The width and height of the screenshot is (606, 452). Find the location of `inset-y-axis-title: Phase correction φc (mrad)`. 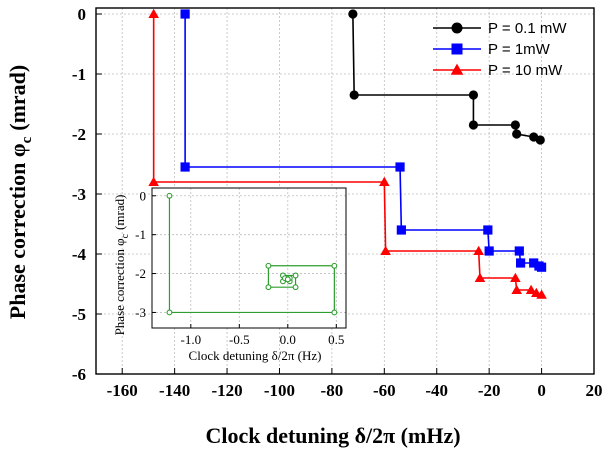

inset-y-axis-title: Phase correction φc (mrad) is located at coordinates (121, 265).